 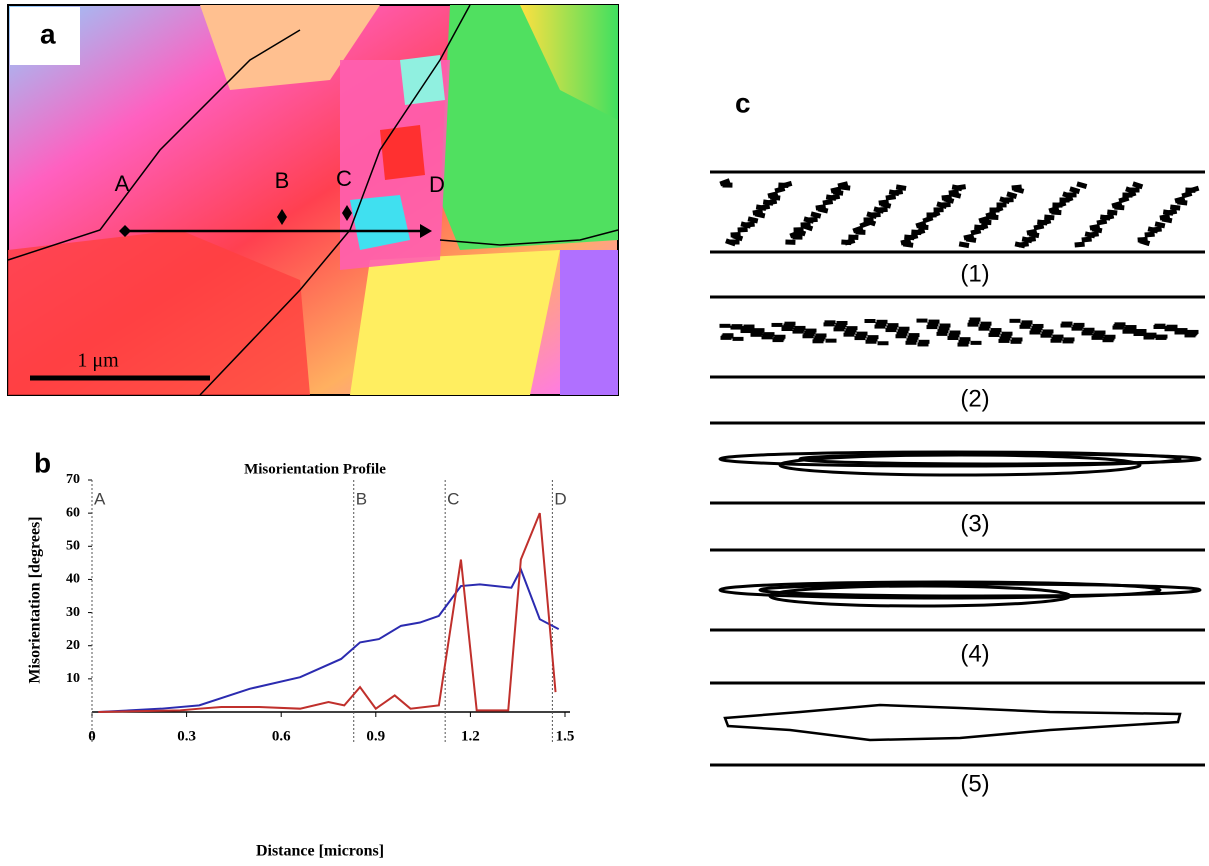 I want to click on stage-label: (3), so click(x=974, y=523).